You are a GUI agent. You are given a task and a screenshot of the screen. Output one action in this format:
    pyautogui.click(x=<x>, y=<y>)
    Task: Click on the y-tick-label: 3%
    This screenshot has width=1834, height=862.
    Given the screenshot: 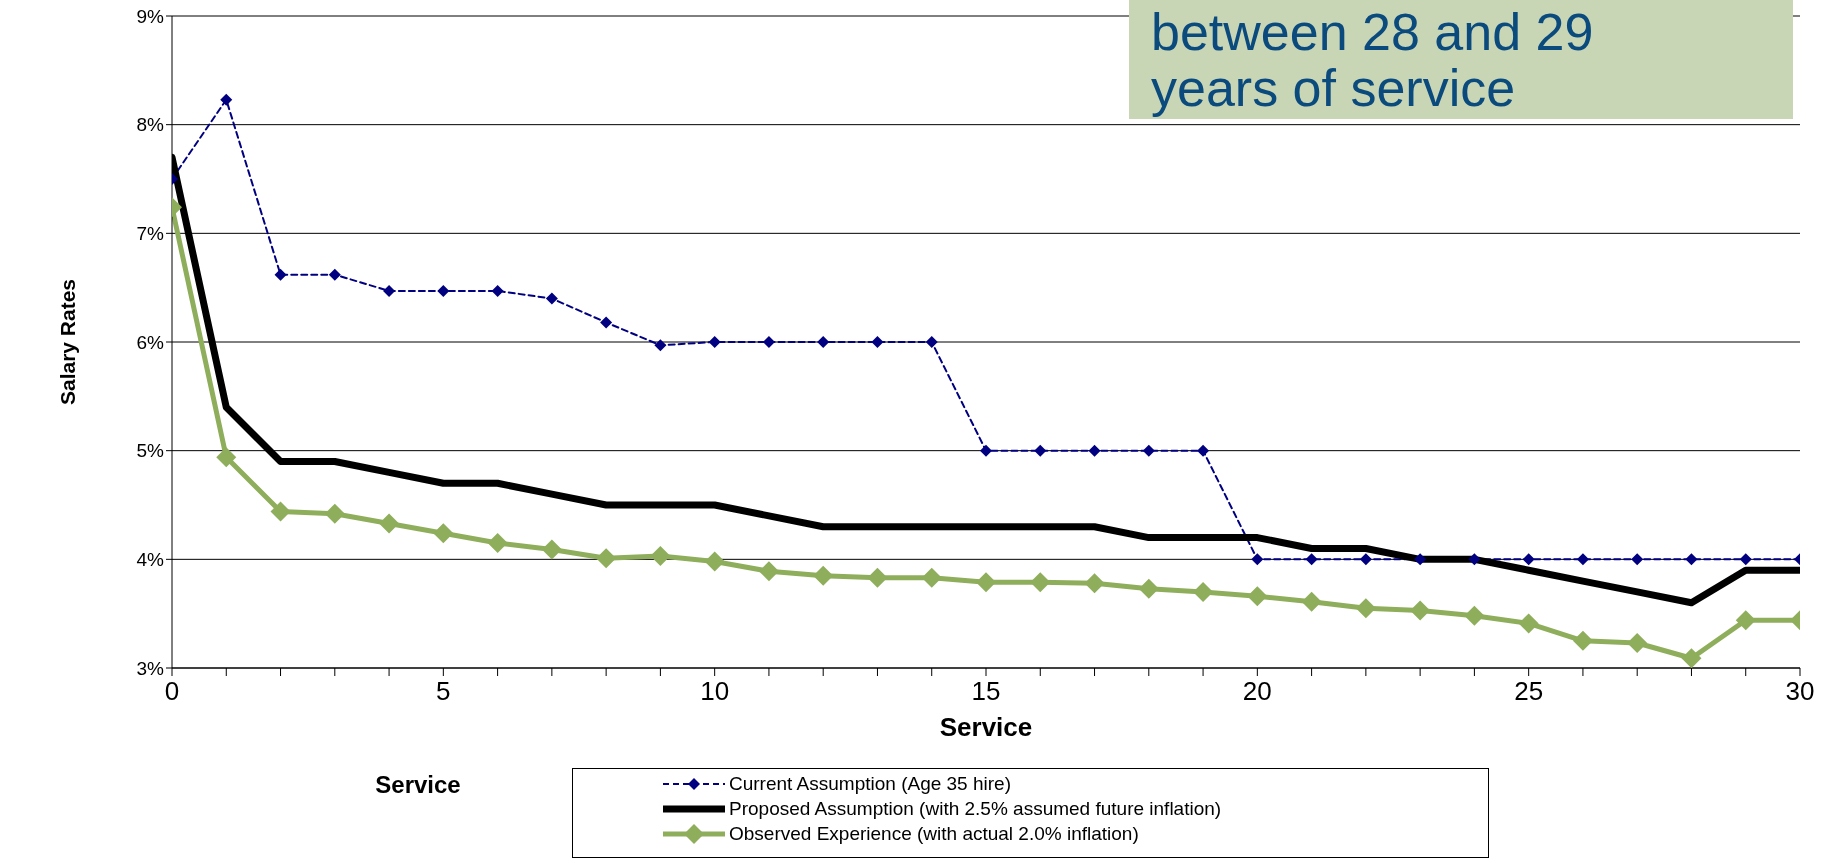 What is the action you would take?
    pyautogui.click(x=150, y=668)
    